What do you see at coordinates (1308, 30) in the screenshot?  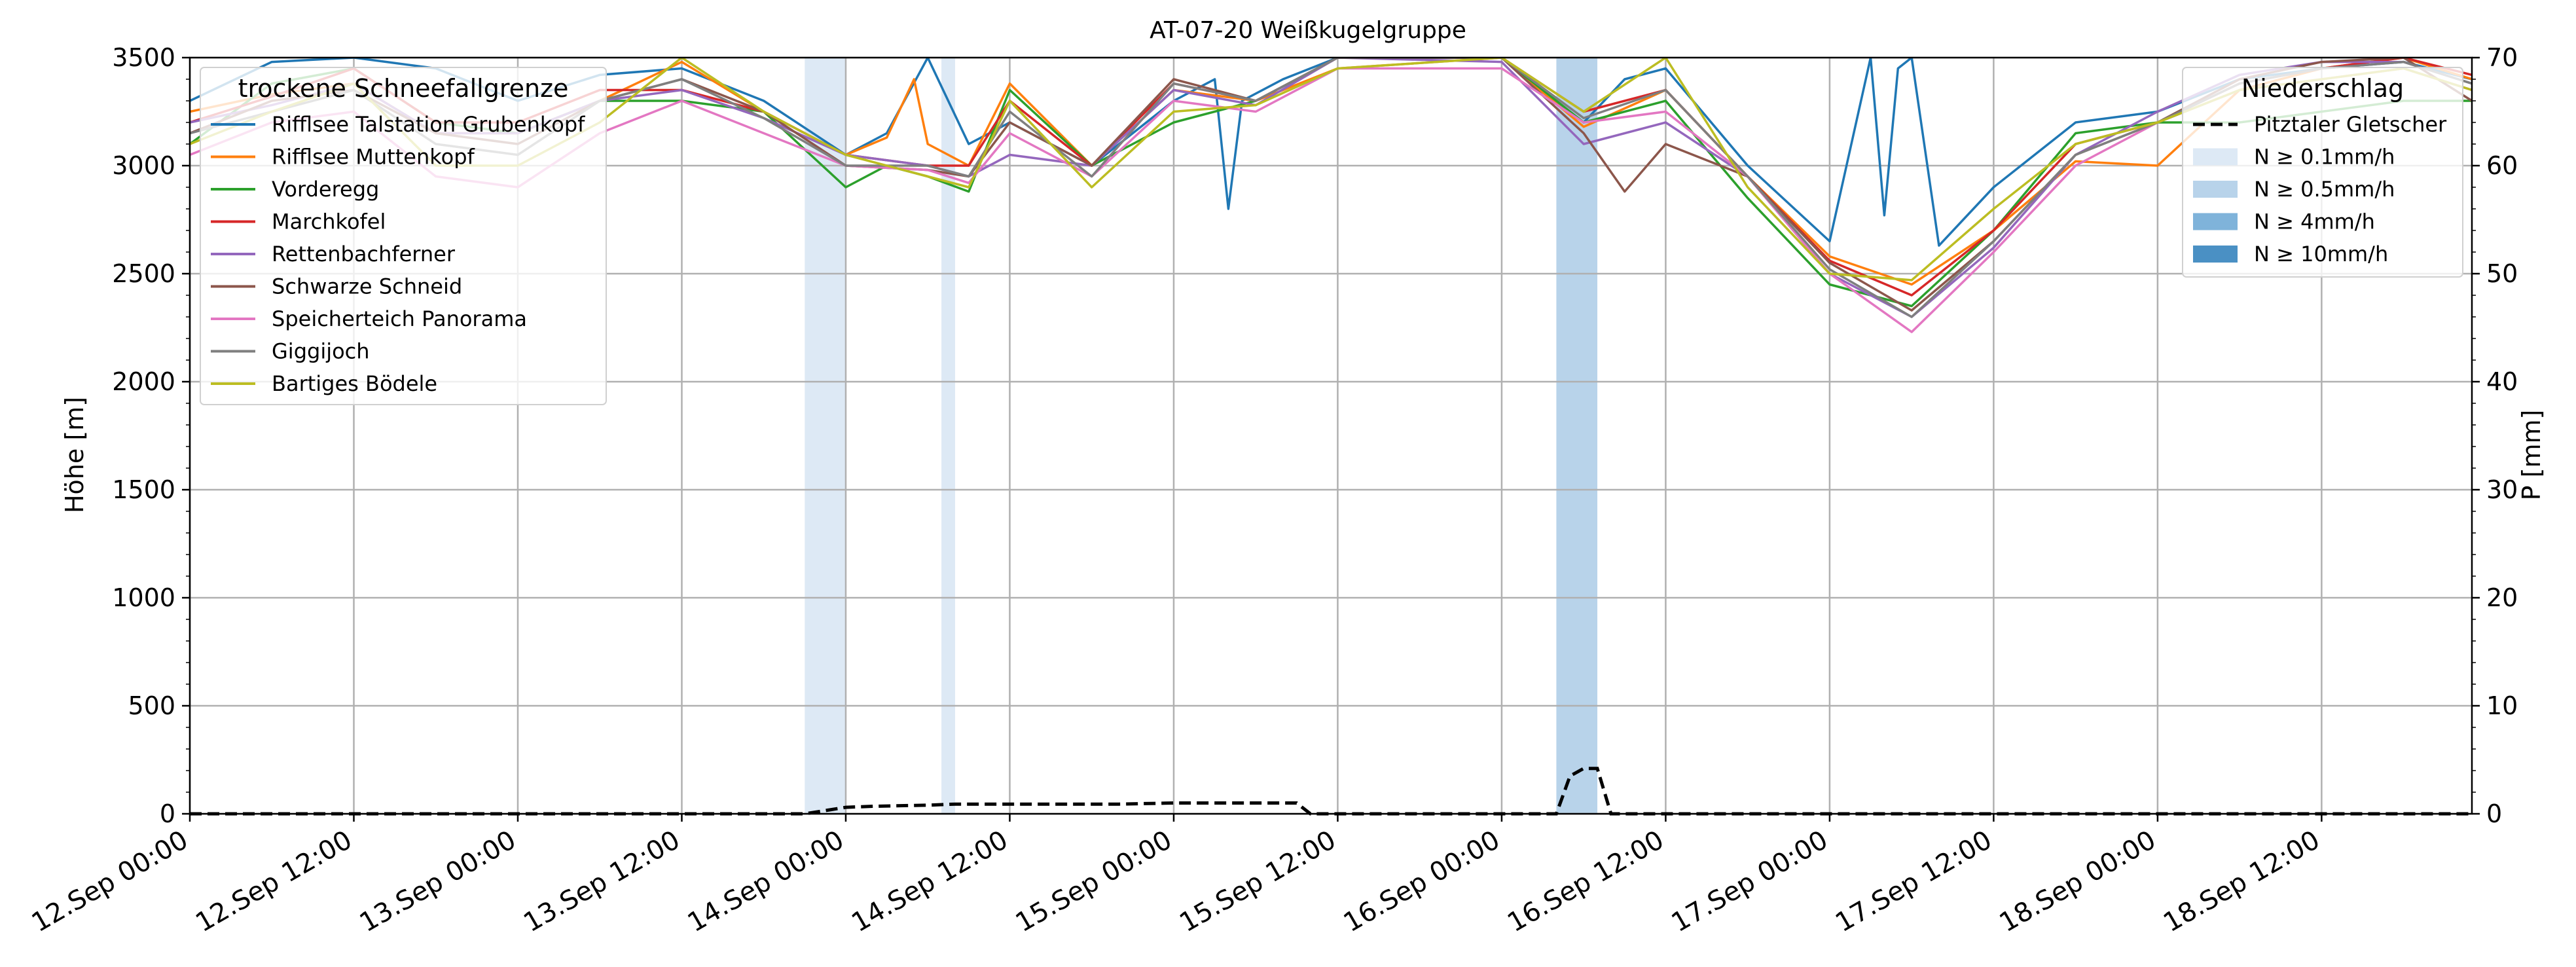 I see `chart-title: AT-07-20 Weißkugelgruppe` at bounding box center [1308, 30].